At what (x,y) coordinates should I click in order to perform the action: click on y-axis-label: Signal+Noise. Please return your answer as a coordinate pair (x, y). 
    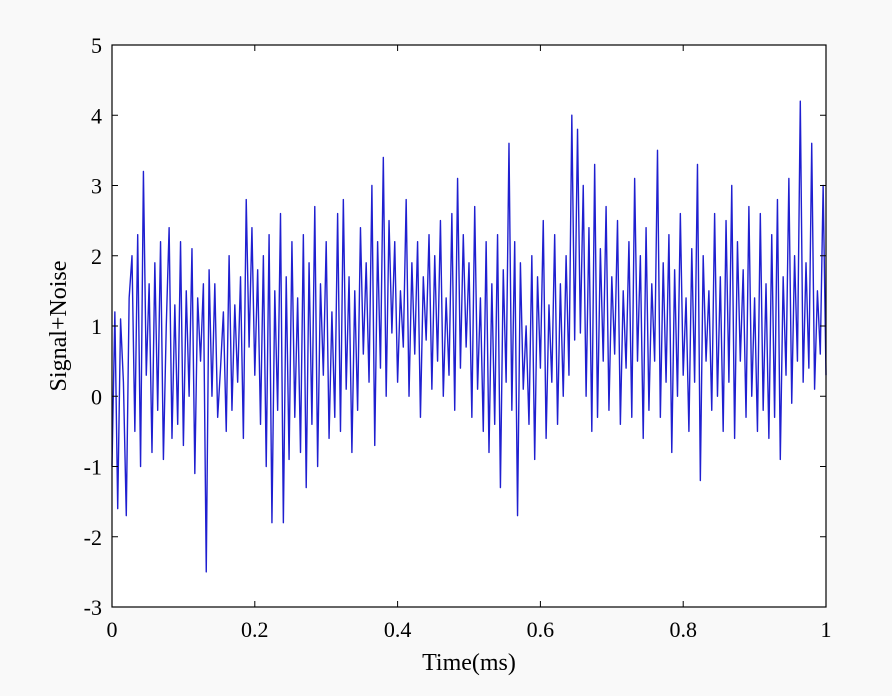
    Looking at the image, I should click on (59, 326).